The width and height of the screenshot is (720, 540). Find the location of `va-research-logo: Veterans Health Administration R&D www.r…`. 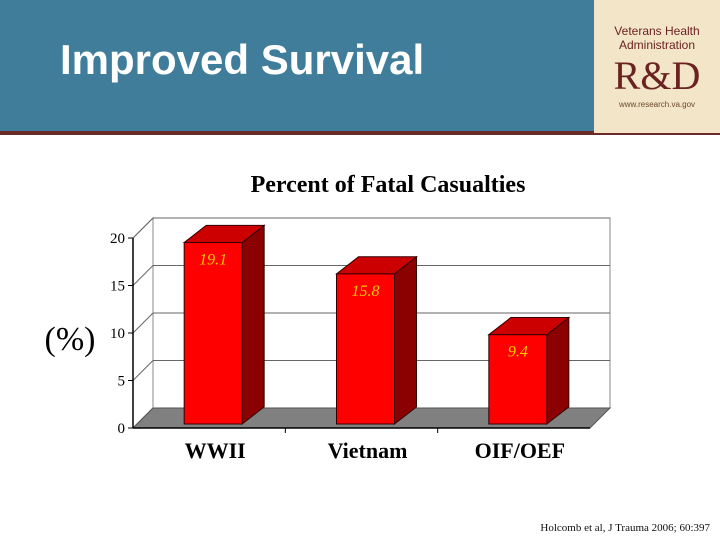

va-research-logo: Veterans Health Administration R&D www.r… is located at coordinates (657, 66).